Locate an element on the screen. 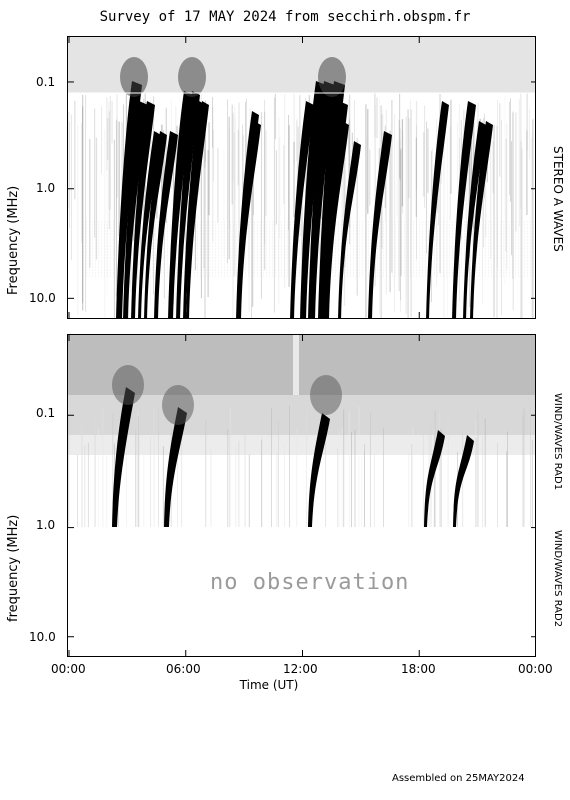 The height and width of the screenshot is (800, 570). top-ytick-10-0: 10.0 is located at coordinates (42, 298).